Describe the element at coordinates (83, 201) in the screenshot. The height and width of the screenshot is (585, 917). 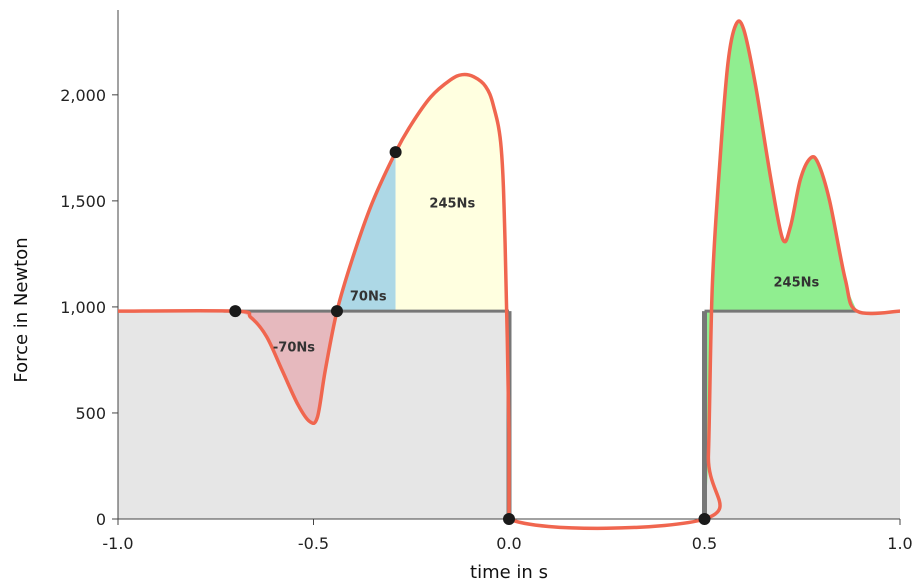
I see `y-tick-label: 1,500` at that location.